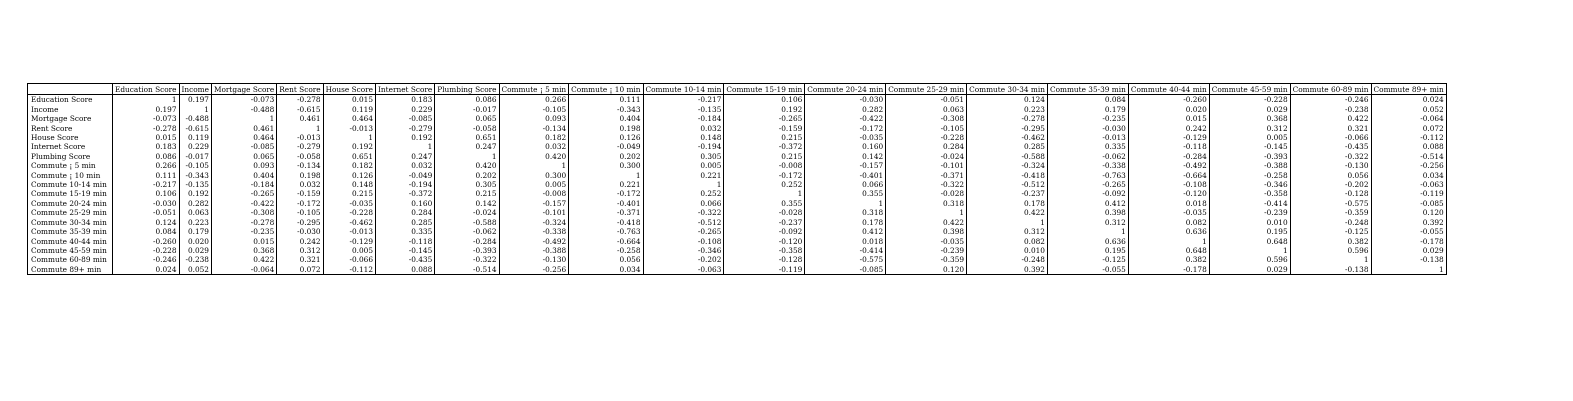 The width and height of the screenshot is (1573, 401). What do you see at coordinates (467, 138) in the screenshot?
I see `table-cell: 0.651` at bounding box center [467, 138].